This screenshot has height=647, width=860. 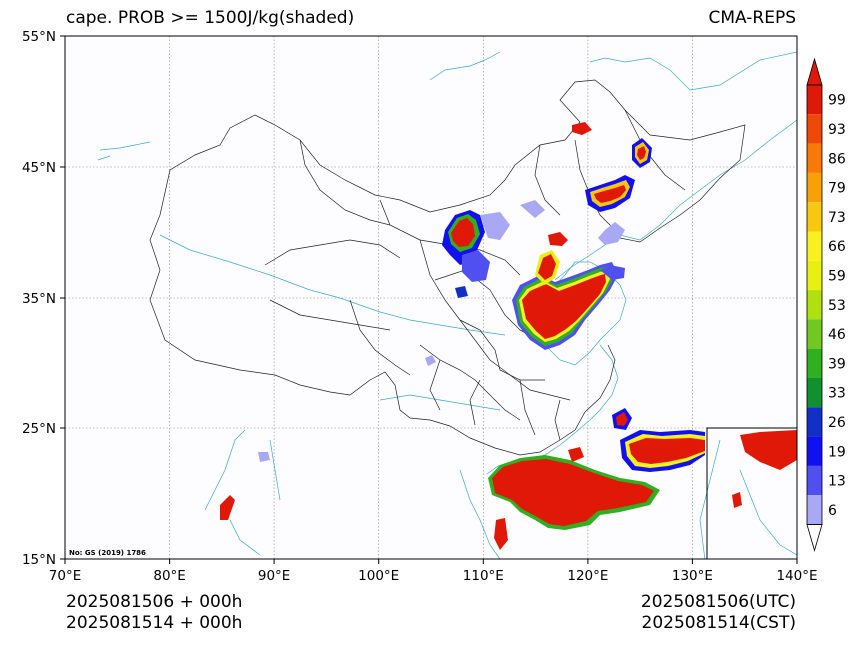 I want to click on colorbar-label: 6, so click(x=832, y=511).